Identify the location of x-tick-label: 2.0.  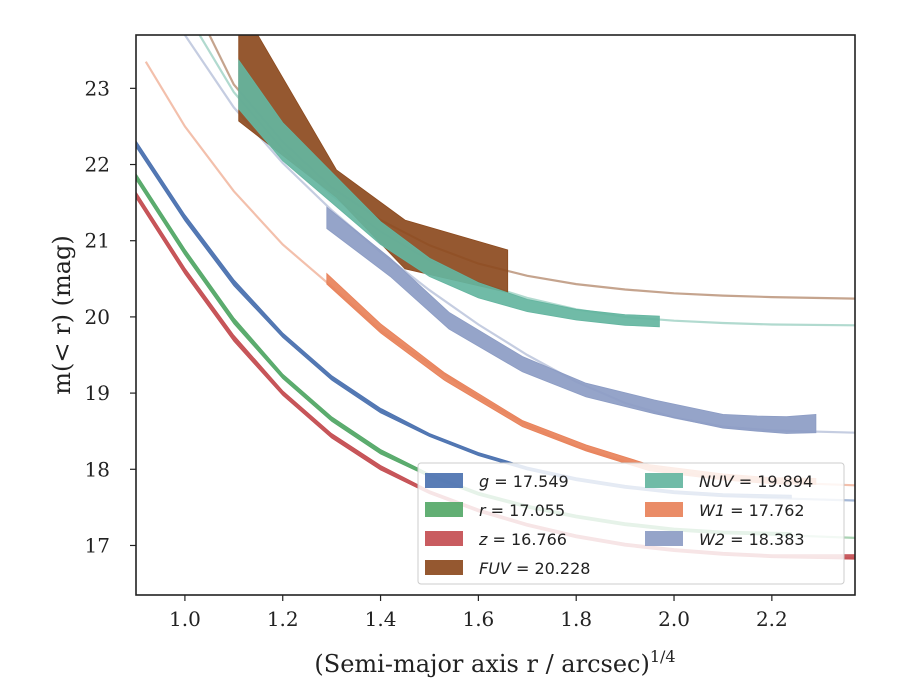
(674, 619).